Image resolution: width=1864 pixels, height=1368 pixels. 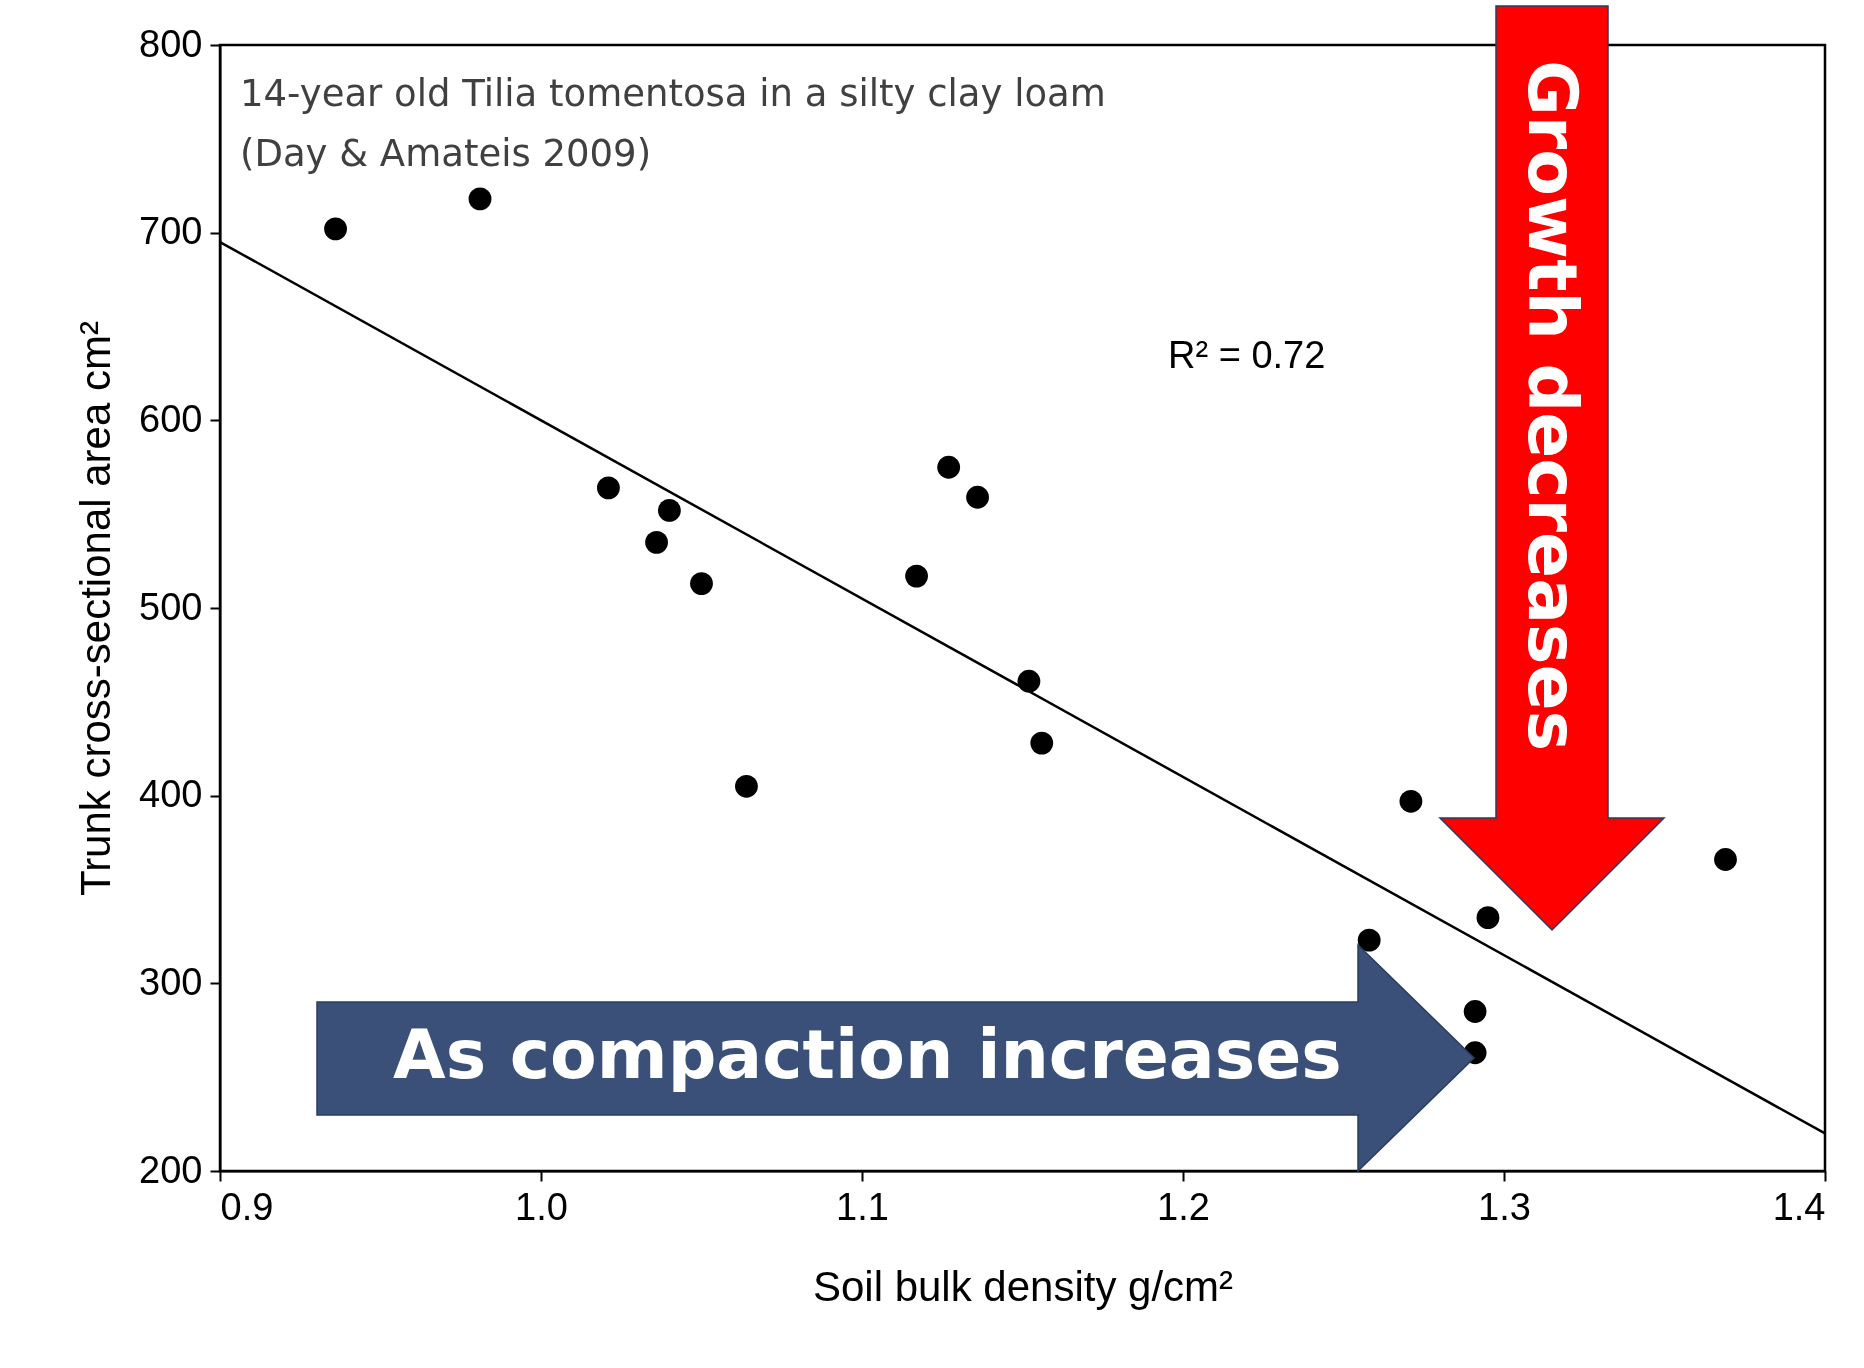 I want to click on annotation: Growth decreases, so click(x=1552, y=406).